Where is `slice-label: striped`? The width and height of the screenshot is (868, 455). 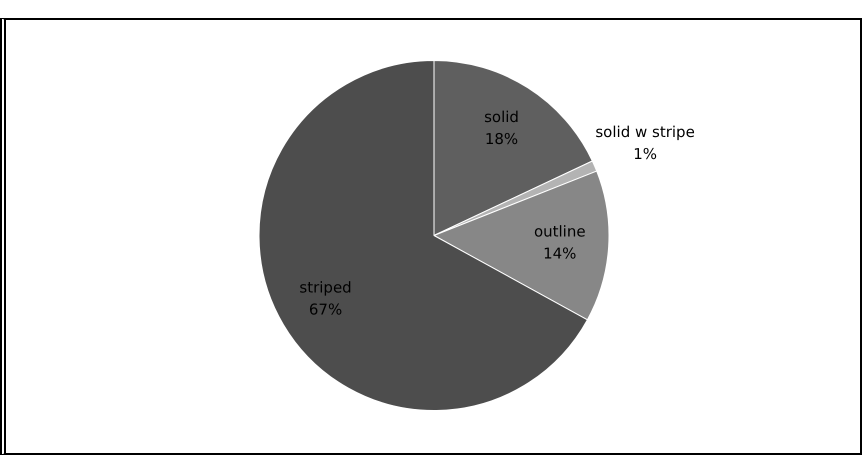
slice-label: striped is located at coordinates (325, 287).